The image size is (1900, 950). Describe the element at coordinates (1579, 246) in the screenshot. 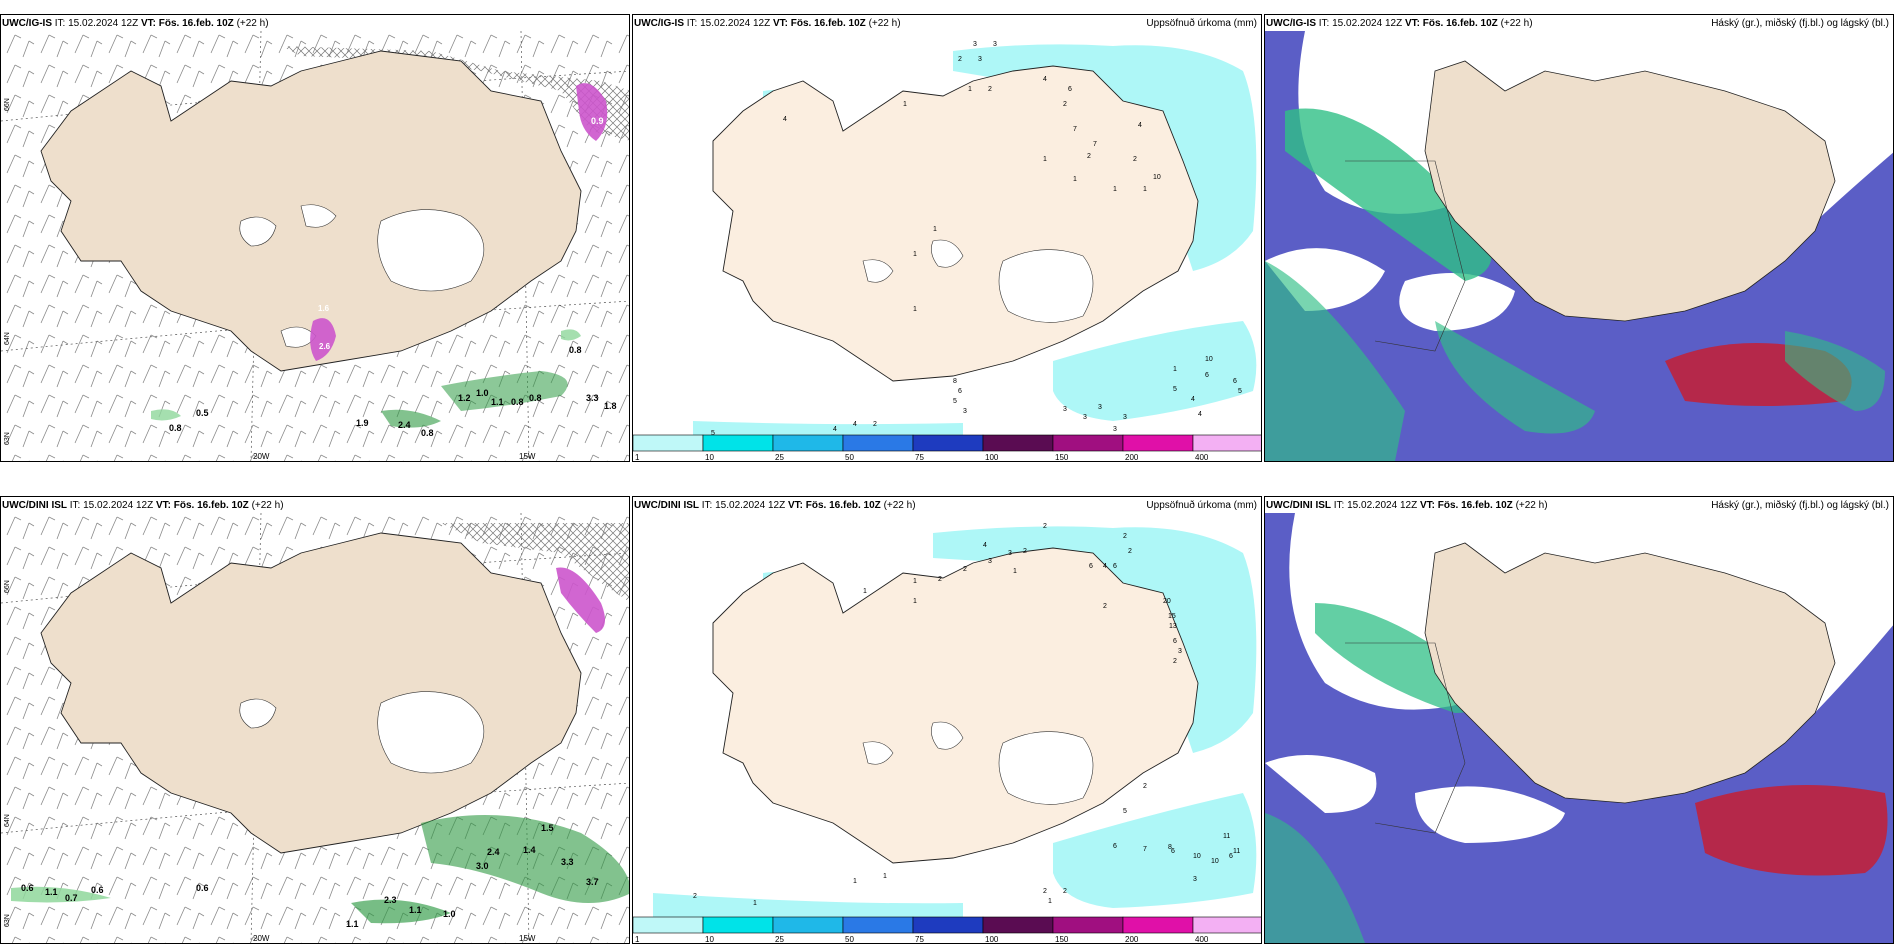

I see `cloud-map` at that location.